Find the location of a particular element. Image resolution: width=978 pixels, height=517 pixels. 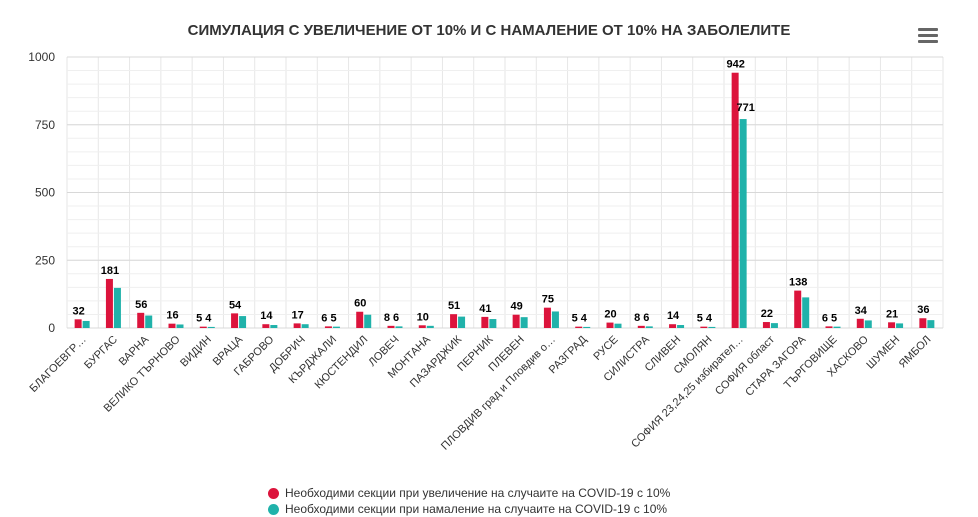

data-label: 771 is located at coordinates (745, 108).